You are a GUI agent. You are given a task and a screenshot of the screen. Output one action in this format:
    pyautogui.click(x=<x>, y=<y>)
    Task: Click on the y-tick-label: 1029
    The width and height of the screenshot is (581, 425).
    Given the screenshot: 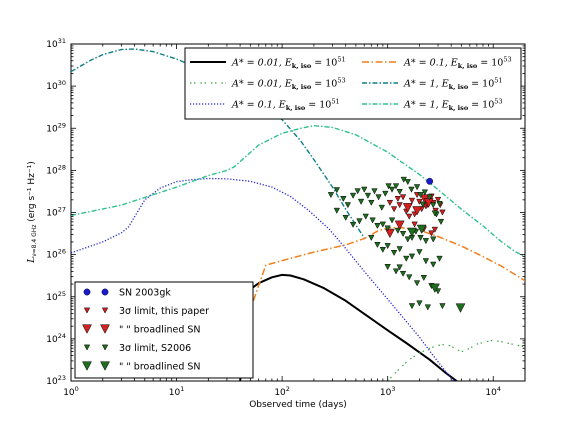 What is the action you would take?
    pyautogui.click(x=56, y=127)
    